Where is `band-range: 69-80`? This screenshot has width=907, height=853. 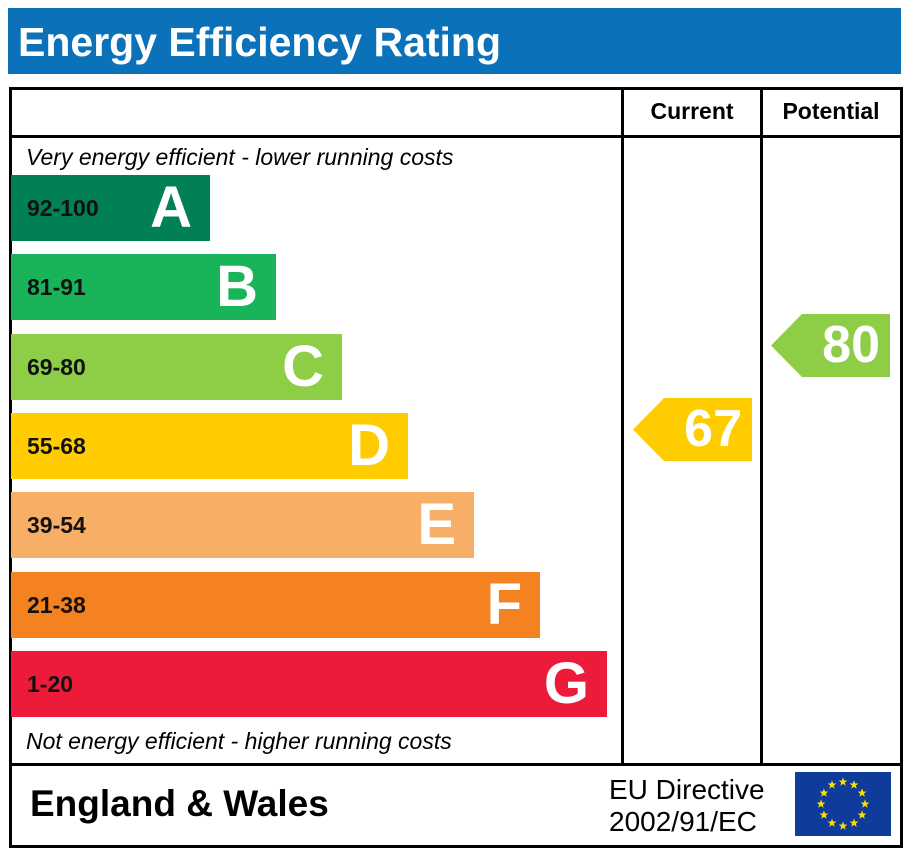 band-range: 69-80 is located at coordinates (56, 367).